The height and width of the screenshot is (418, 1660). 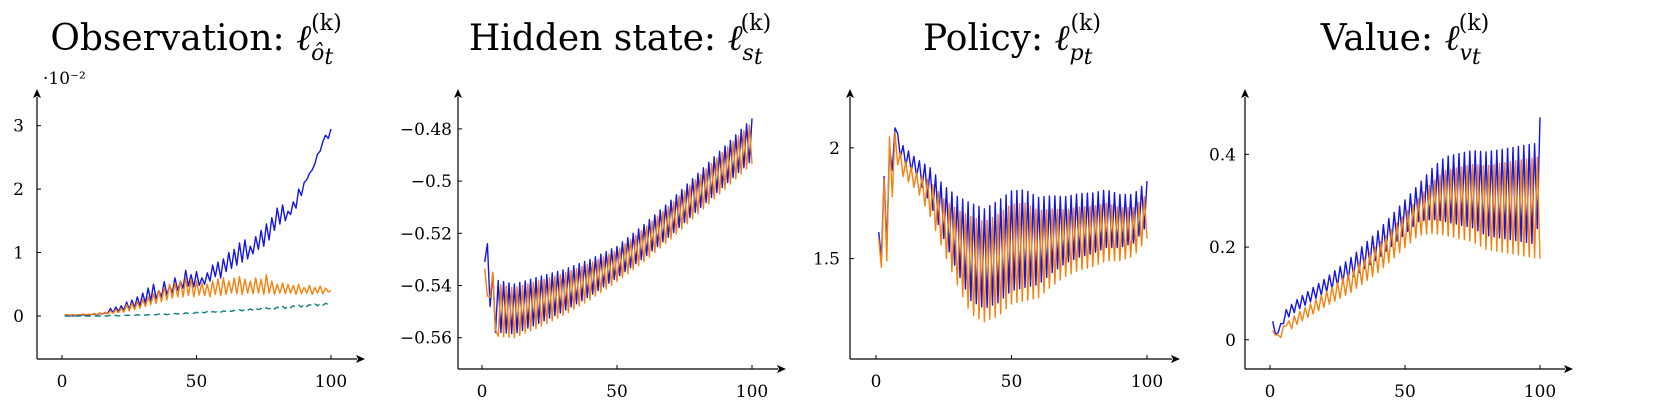 I want to click on chart-title-subscript: s, so click(x=748, y=53).